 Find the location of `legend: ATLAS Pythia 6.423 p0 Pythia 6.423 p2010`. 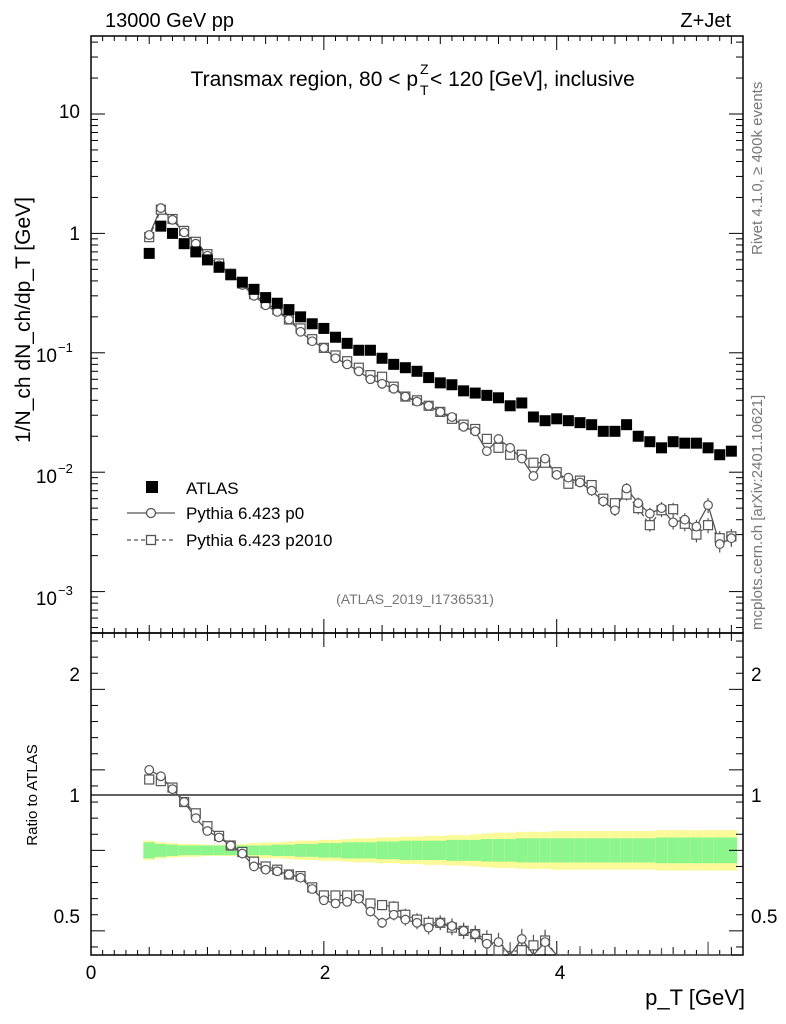

legend: ATLAS Pythia 6.423 p0 Pythia 6.423 p2010 is located at coordinates (230, 514).